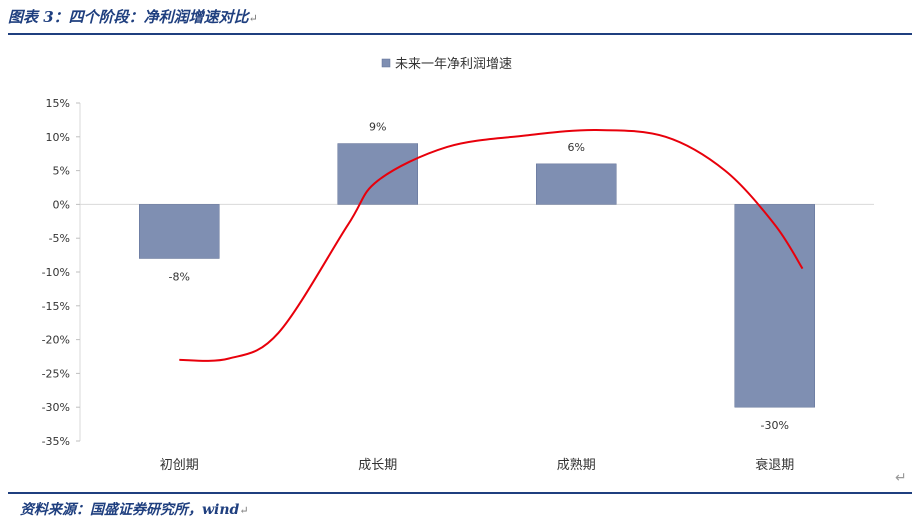  I want to click on data-label: 9%, so click(377, 127).